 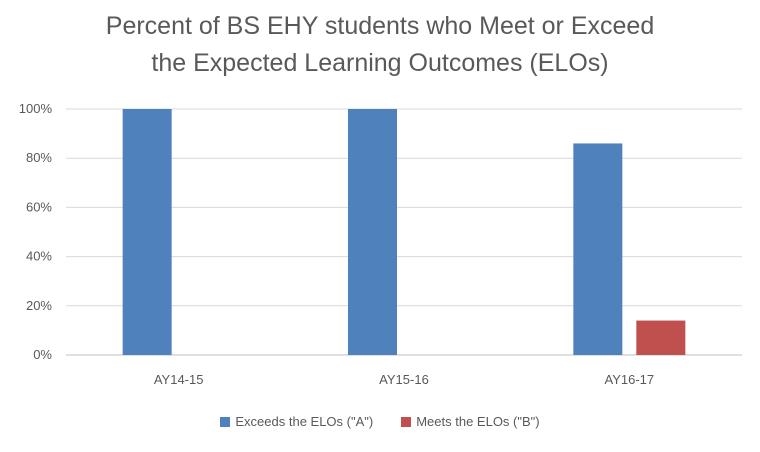 I want to click on legend-item-meets: Meets the ELOs ("B"), so click(x=470, y=421).